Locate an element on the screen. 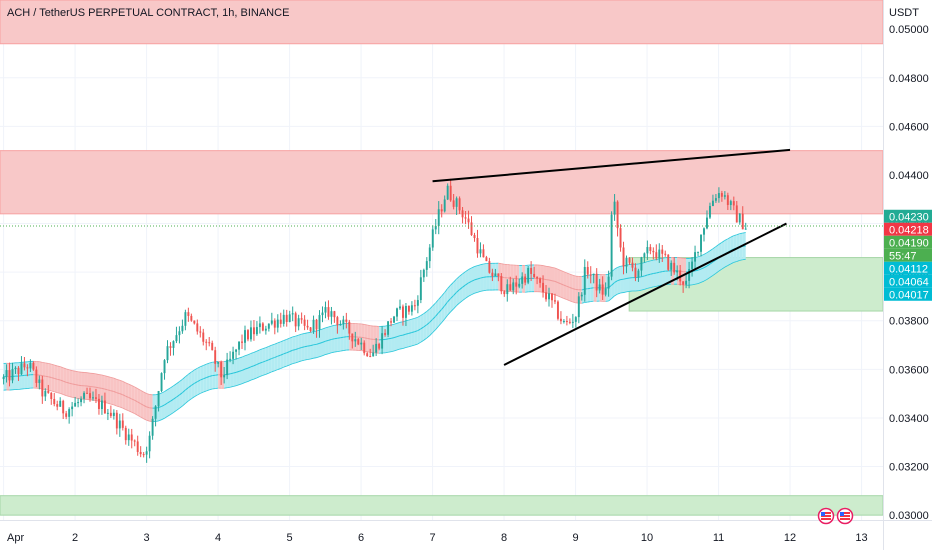  time-axis: Apr 2 3 4 5 6 7 8 9 10 11 12 13 is located at coordinates (437, 538).